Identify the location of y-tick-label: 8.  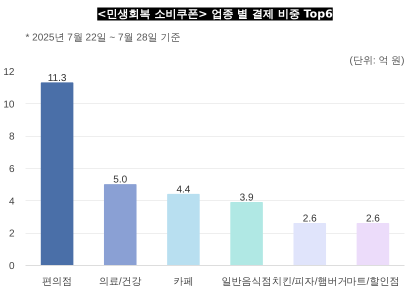
(11, 137).